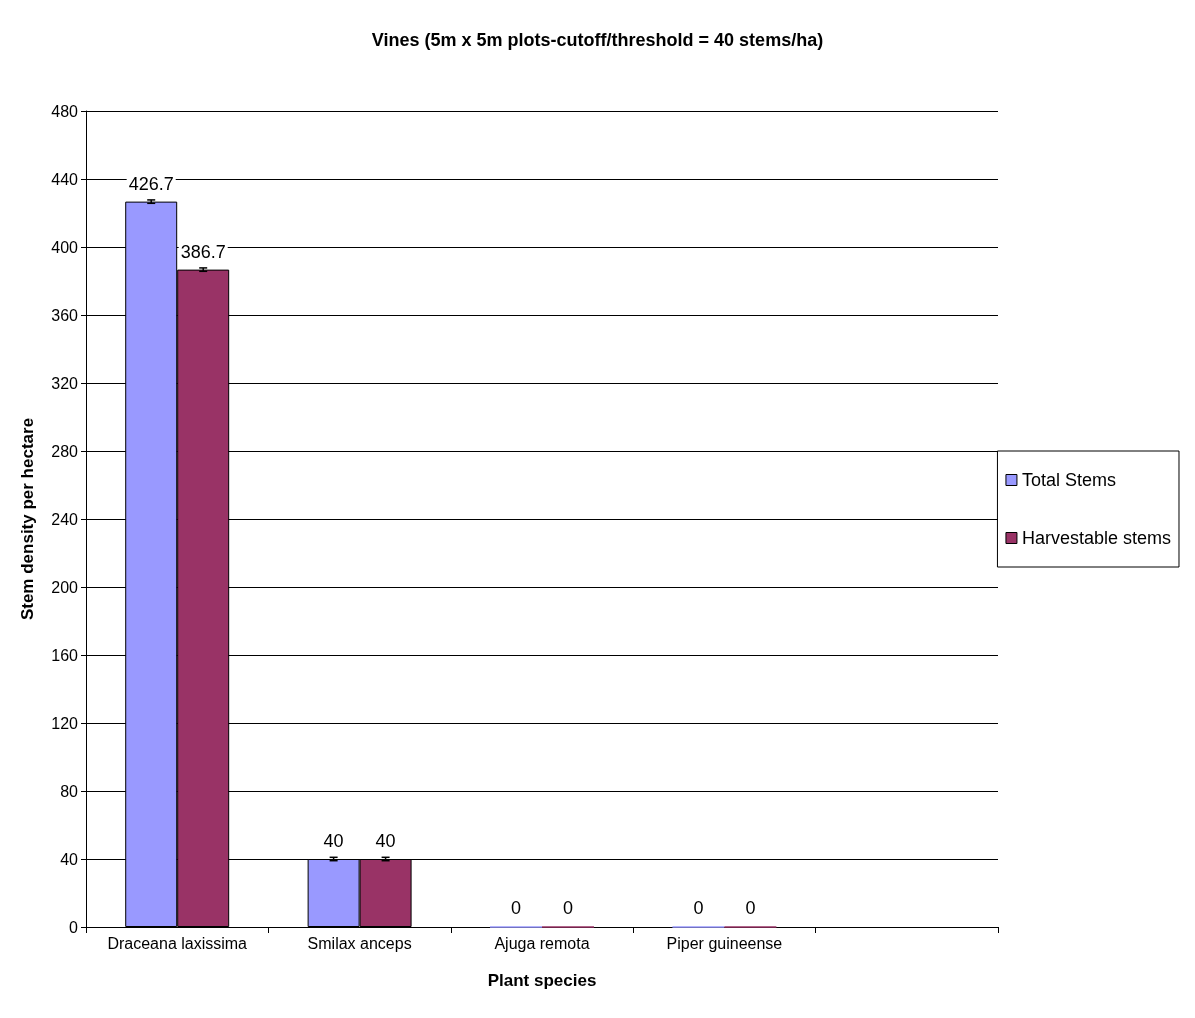 The height and width of the screenshot is (1018, 1195). What do you see at coordinates (65, 451) in the screenshot?
I see `y-tick-label: 280` at bounding box center [65, 451].